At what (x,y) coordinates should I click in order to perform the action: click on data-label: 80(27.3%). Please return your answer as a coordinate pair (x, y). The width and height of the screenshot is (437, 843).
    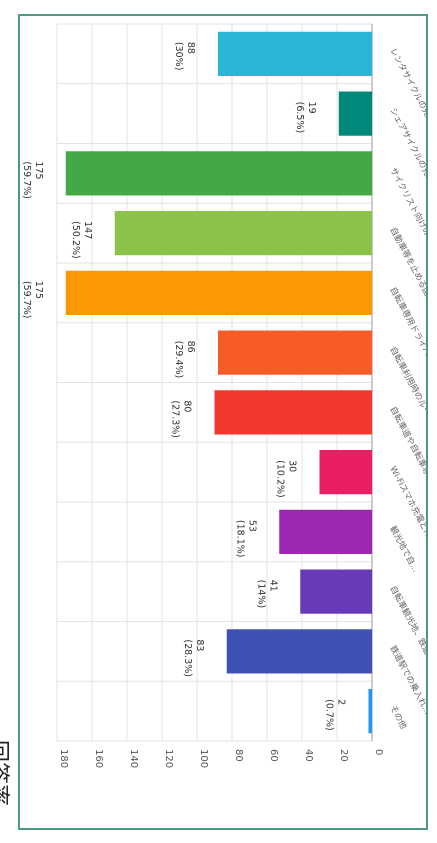
    Looking at the image, I should click on (181, 419).